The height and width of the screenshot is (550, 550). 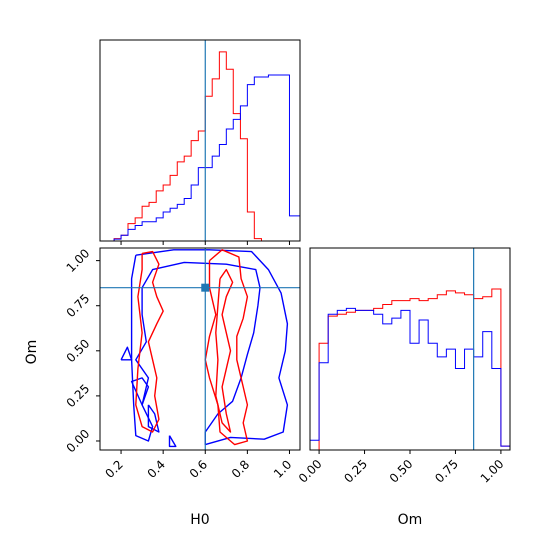 I want to click on om-ytick-label-0: 0.00, so click(x=78, y=441).